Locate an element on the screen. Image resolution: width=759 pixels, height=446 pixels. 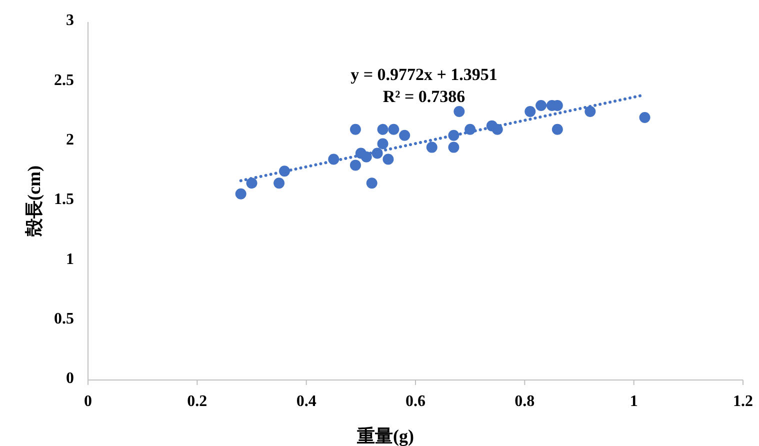
annotation: R² = 0.7386 is located at coordinates (424, 96).